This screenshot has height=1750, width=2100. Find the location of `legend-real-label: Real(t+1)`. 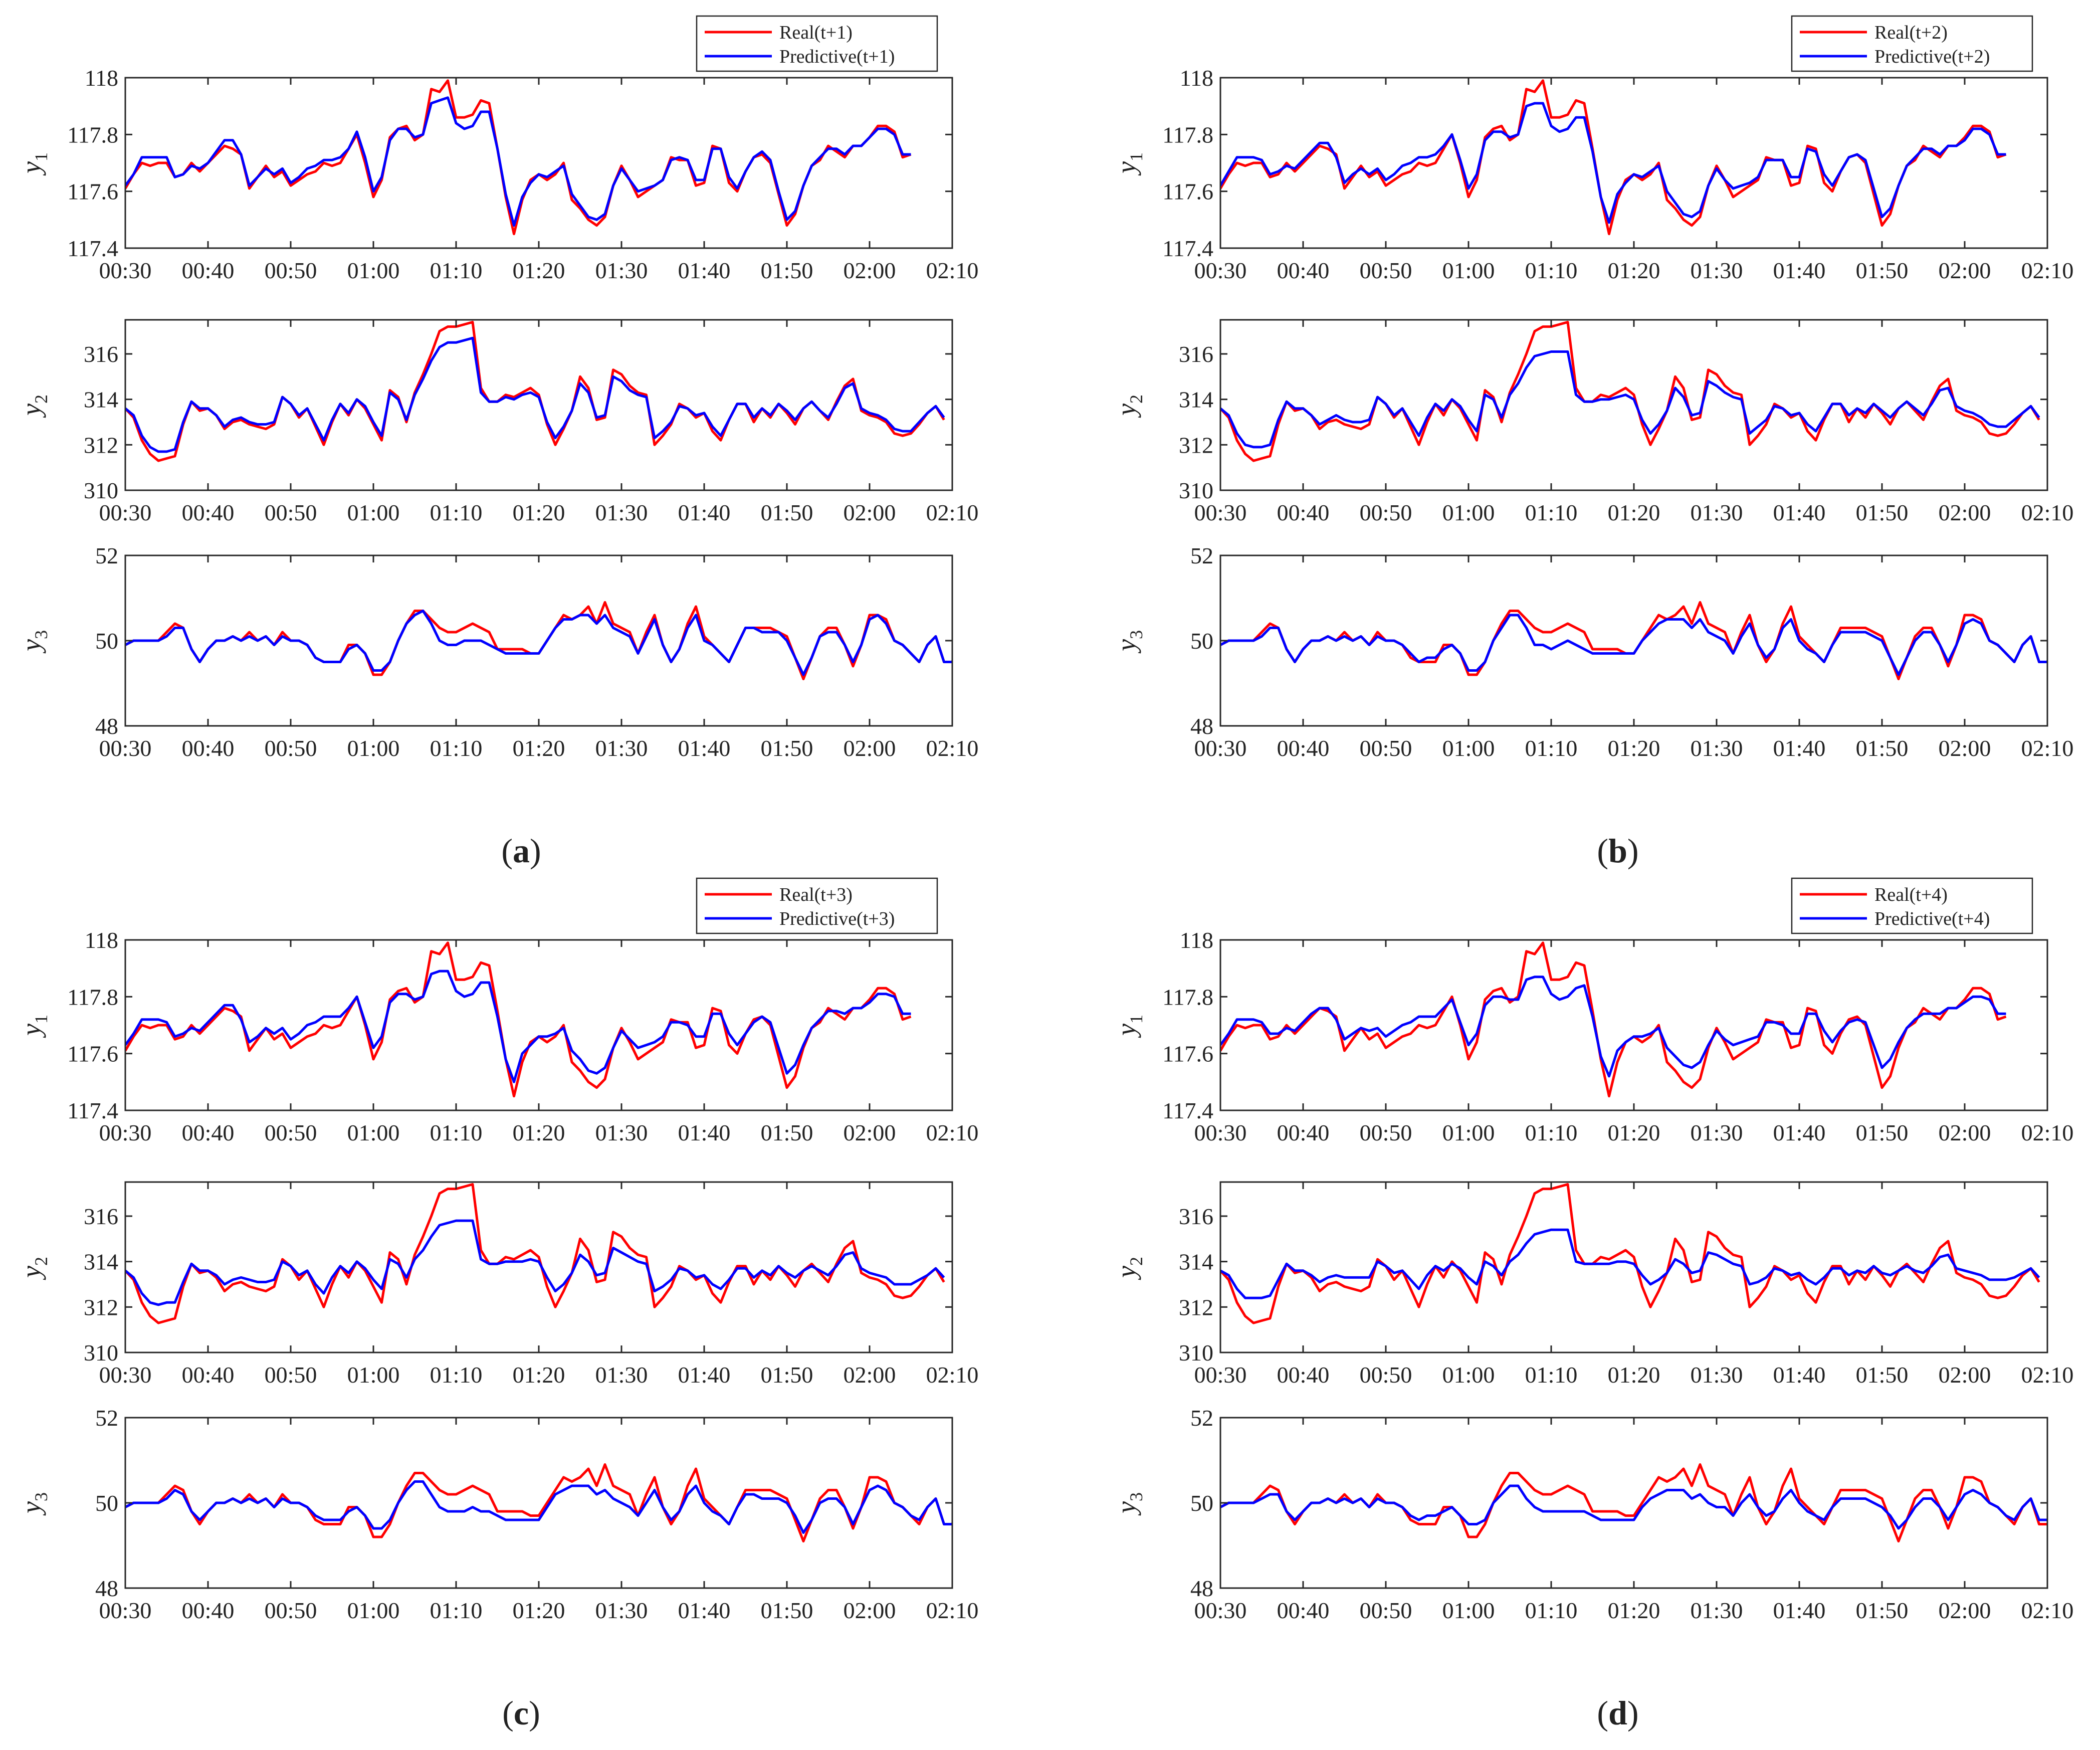

legend-real-label: Real(t+1) is located at coordinates (816, 33).